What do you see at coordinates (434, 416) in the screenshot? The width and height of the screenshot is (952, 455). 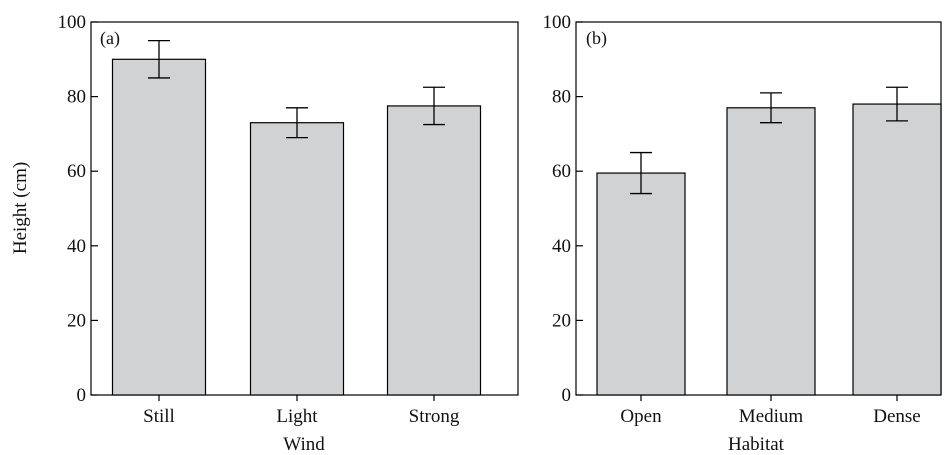 I see `panel-a-category-label: Strong` at bounding box center [434, 416].